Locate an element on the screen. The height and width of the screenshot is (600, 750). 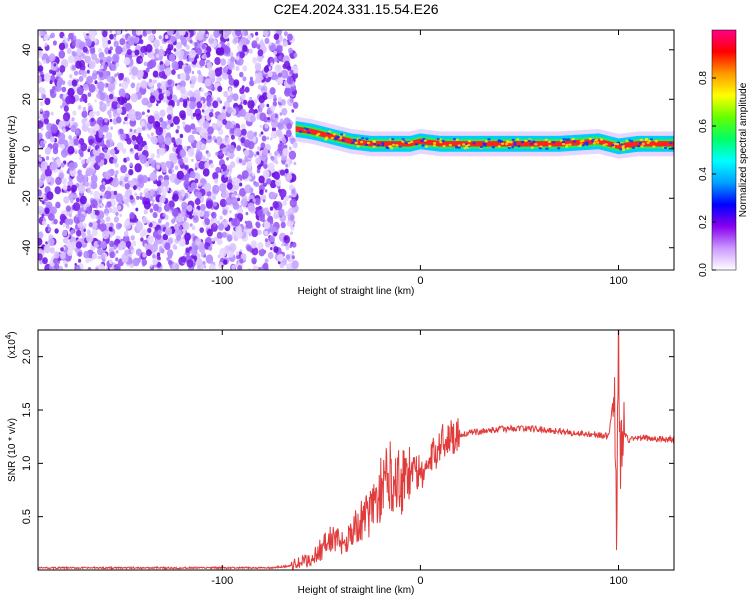
spectrogram-x-tick-label: 100 is located at coordinates (618, 281).